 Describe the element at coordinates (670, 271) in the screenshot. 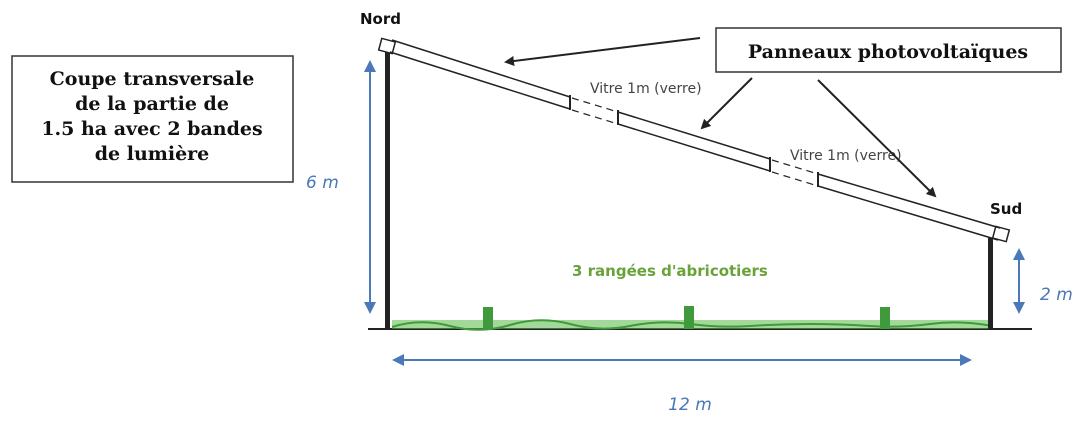

I see `trees-label: 3 rangées d'abricotiers` at that location.